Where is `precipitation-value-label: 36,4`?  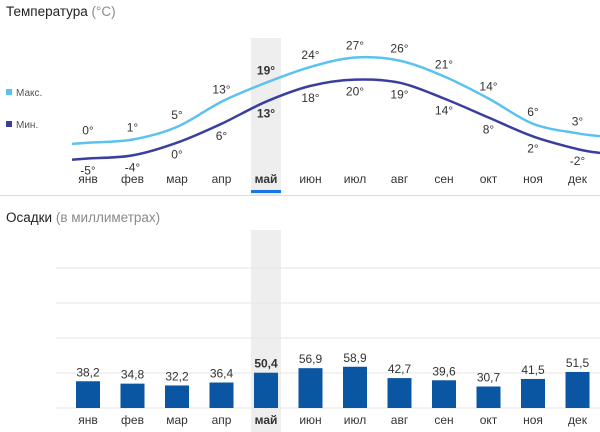 precipitation-value-label: 36,4 is located at coordinates (222, 374).